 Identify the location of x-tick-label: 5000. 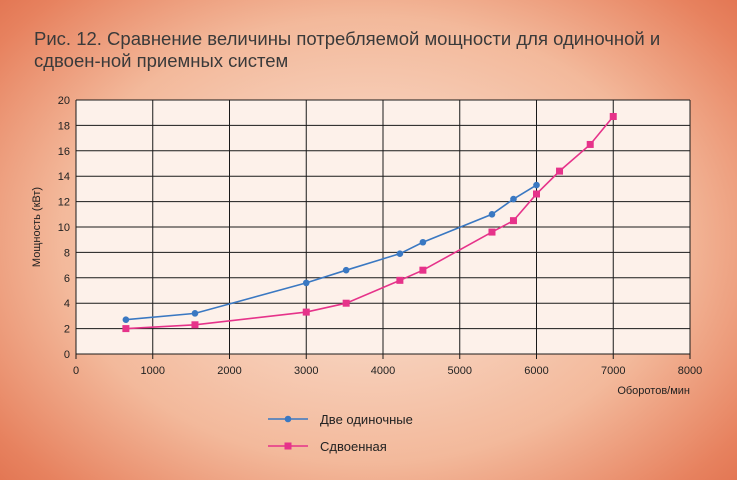
(460, 371).